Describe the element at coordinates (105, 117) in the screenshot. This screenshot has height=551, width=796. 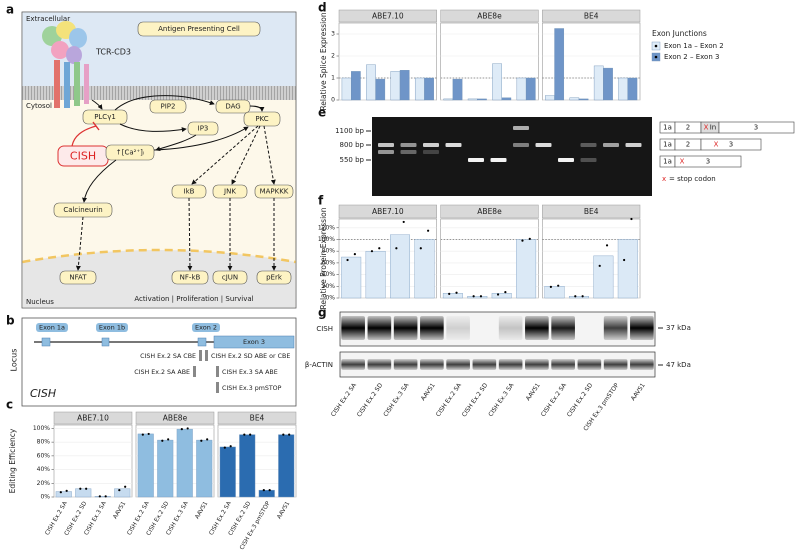
I see `node-label: PLCγ1` at that location.